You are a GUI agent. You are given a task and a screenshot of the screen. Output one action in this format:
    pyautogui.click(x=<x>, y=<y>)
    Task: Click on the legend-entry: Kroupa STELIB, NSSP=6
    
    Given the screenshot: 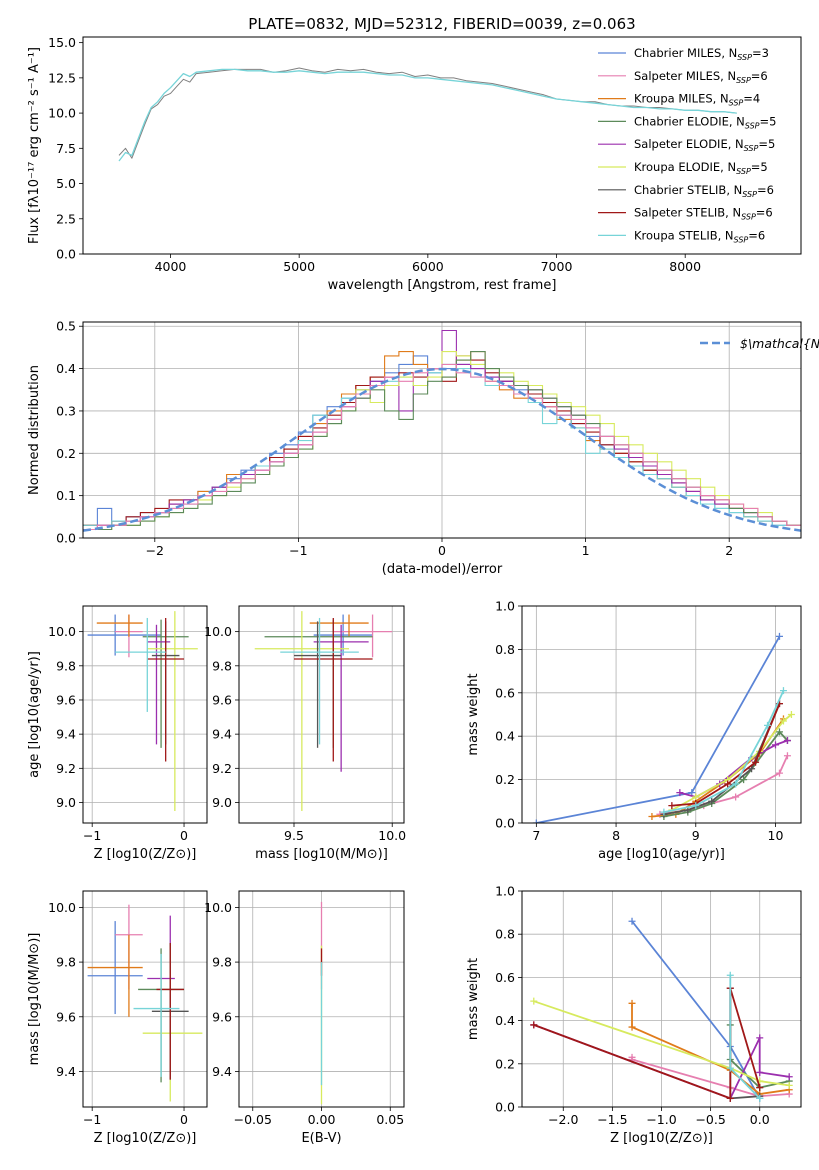 What is the action you would take?
    pyautogui.click(x=699, y=236)
    